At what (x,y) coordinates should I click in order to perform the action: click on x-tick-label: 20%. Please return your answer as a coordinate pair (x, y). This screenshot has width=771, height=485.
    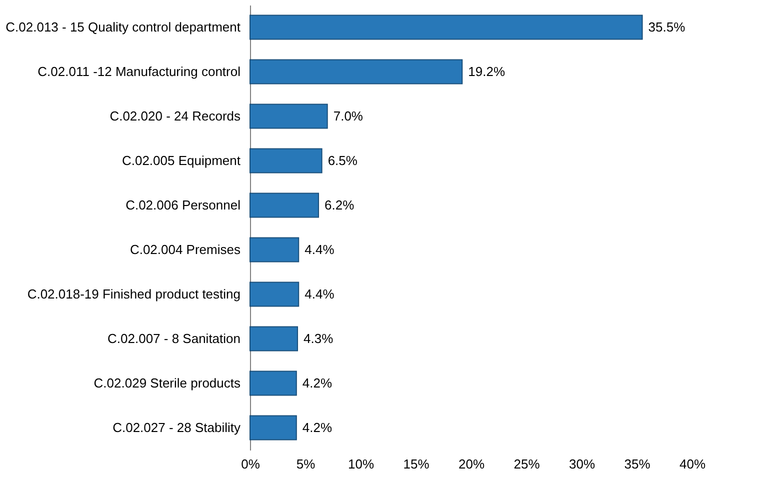
    Looking at the image, I should click on (471, 464).